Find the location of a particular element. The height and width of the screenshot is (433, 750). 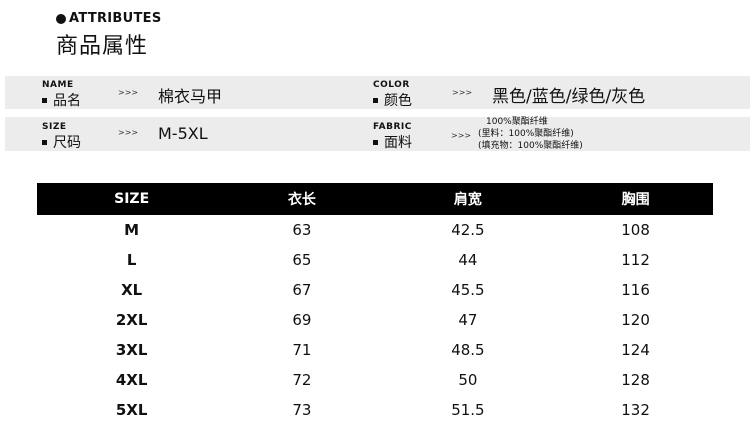

fabric-line: 100%聚酯纤维 is located at coordinates (517, 122).